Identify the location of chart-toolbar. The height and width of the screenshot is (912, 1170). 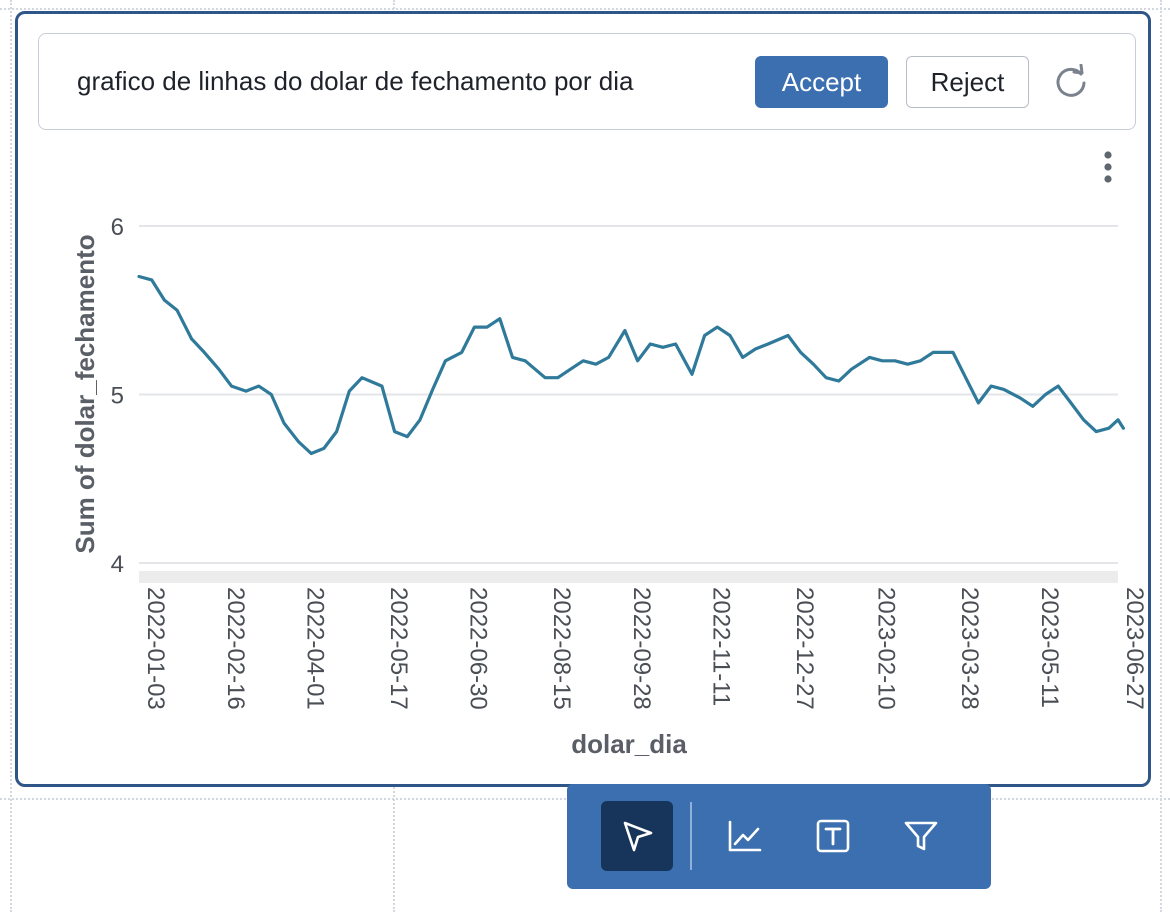
(779, 836).